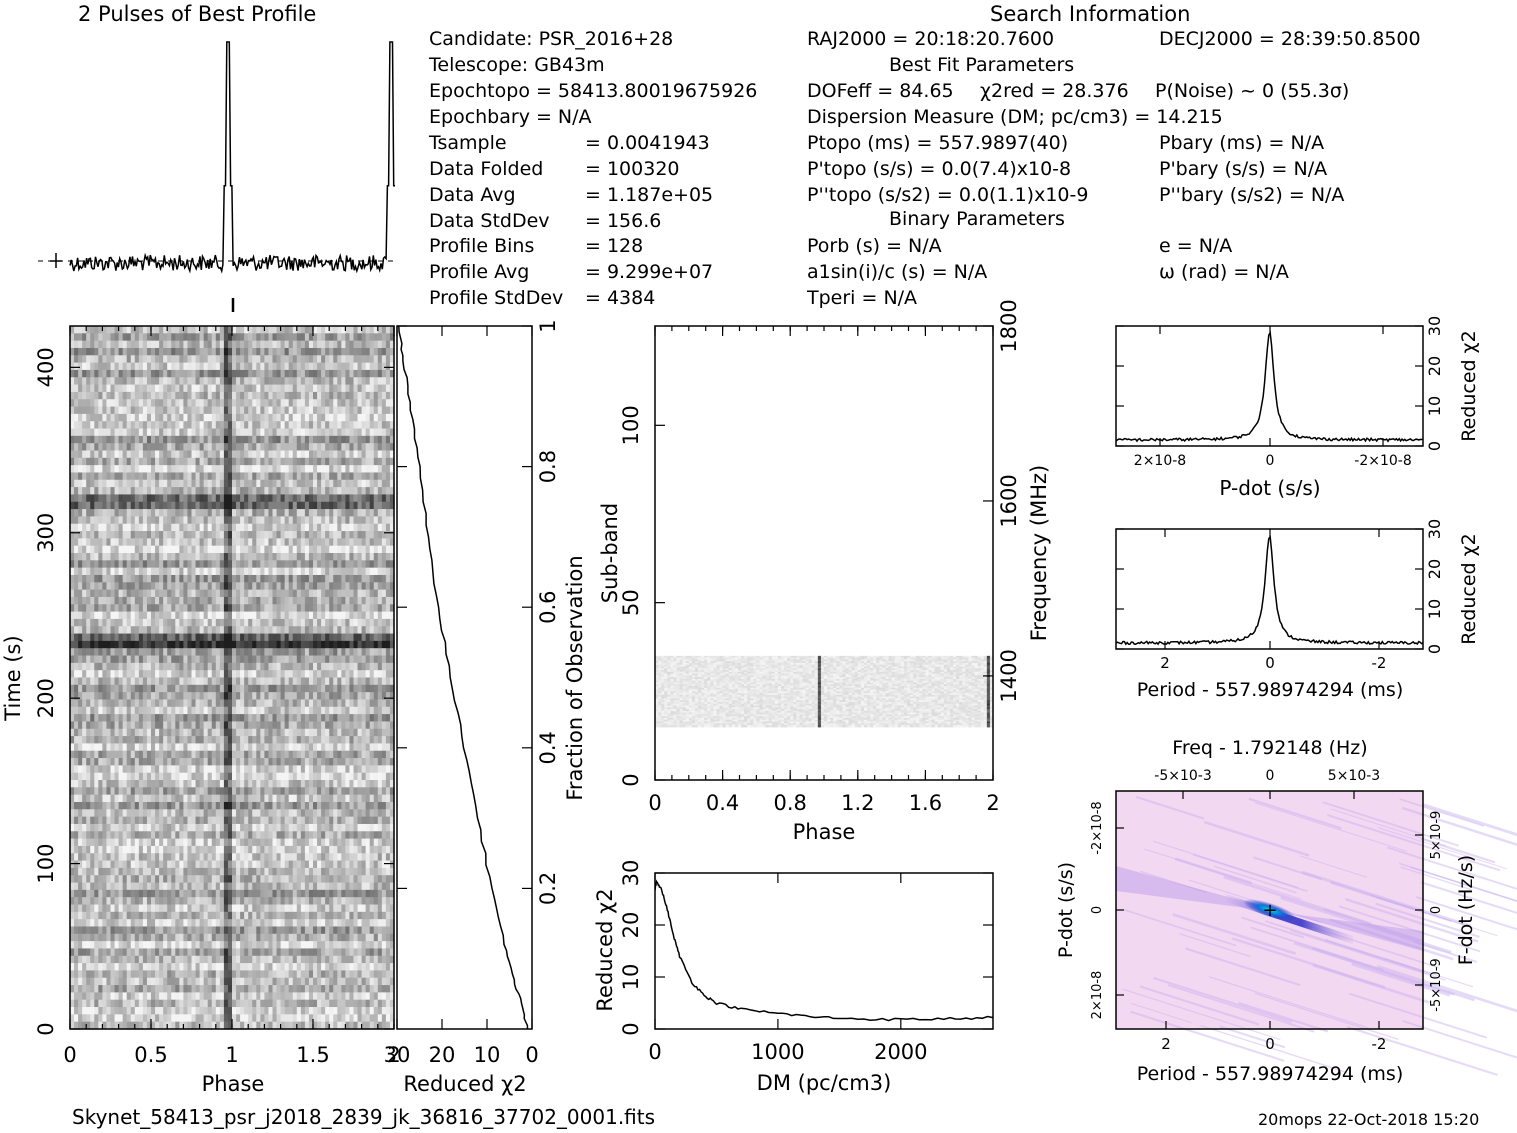 This screenshot has height=1133, width=1517. I want to click on info-profavg-label: Profile Avg, so click(479, 272).